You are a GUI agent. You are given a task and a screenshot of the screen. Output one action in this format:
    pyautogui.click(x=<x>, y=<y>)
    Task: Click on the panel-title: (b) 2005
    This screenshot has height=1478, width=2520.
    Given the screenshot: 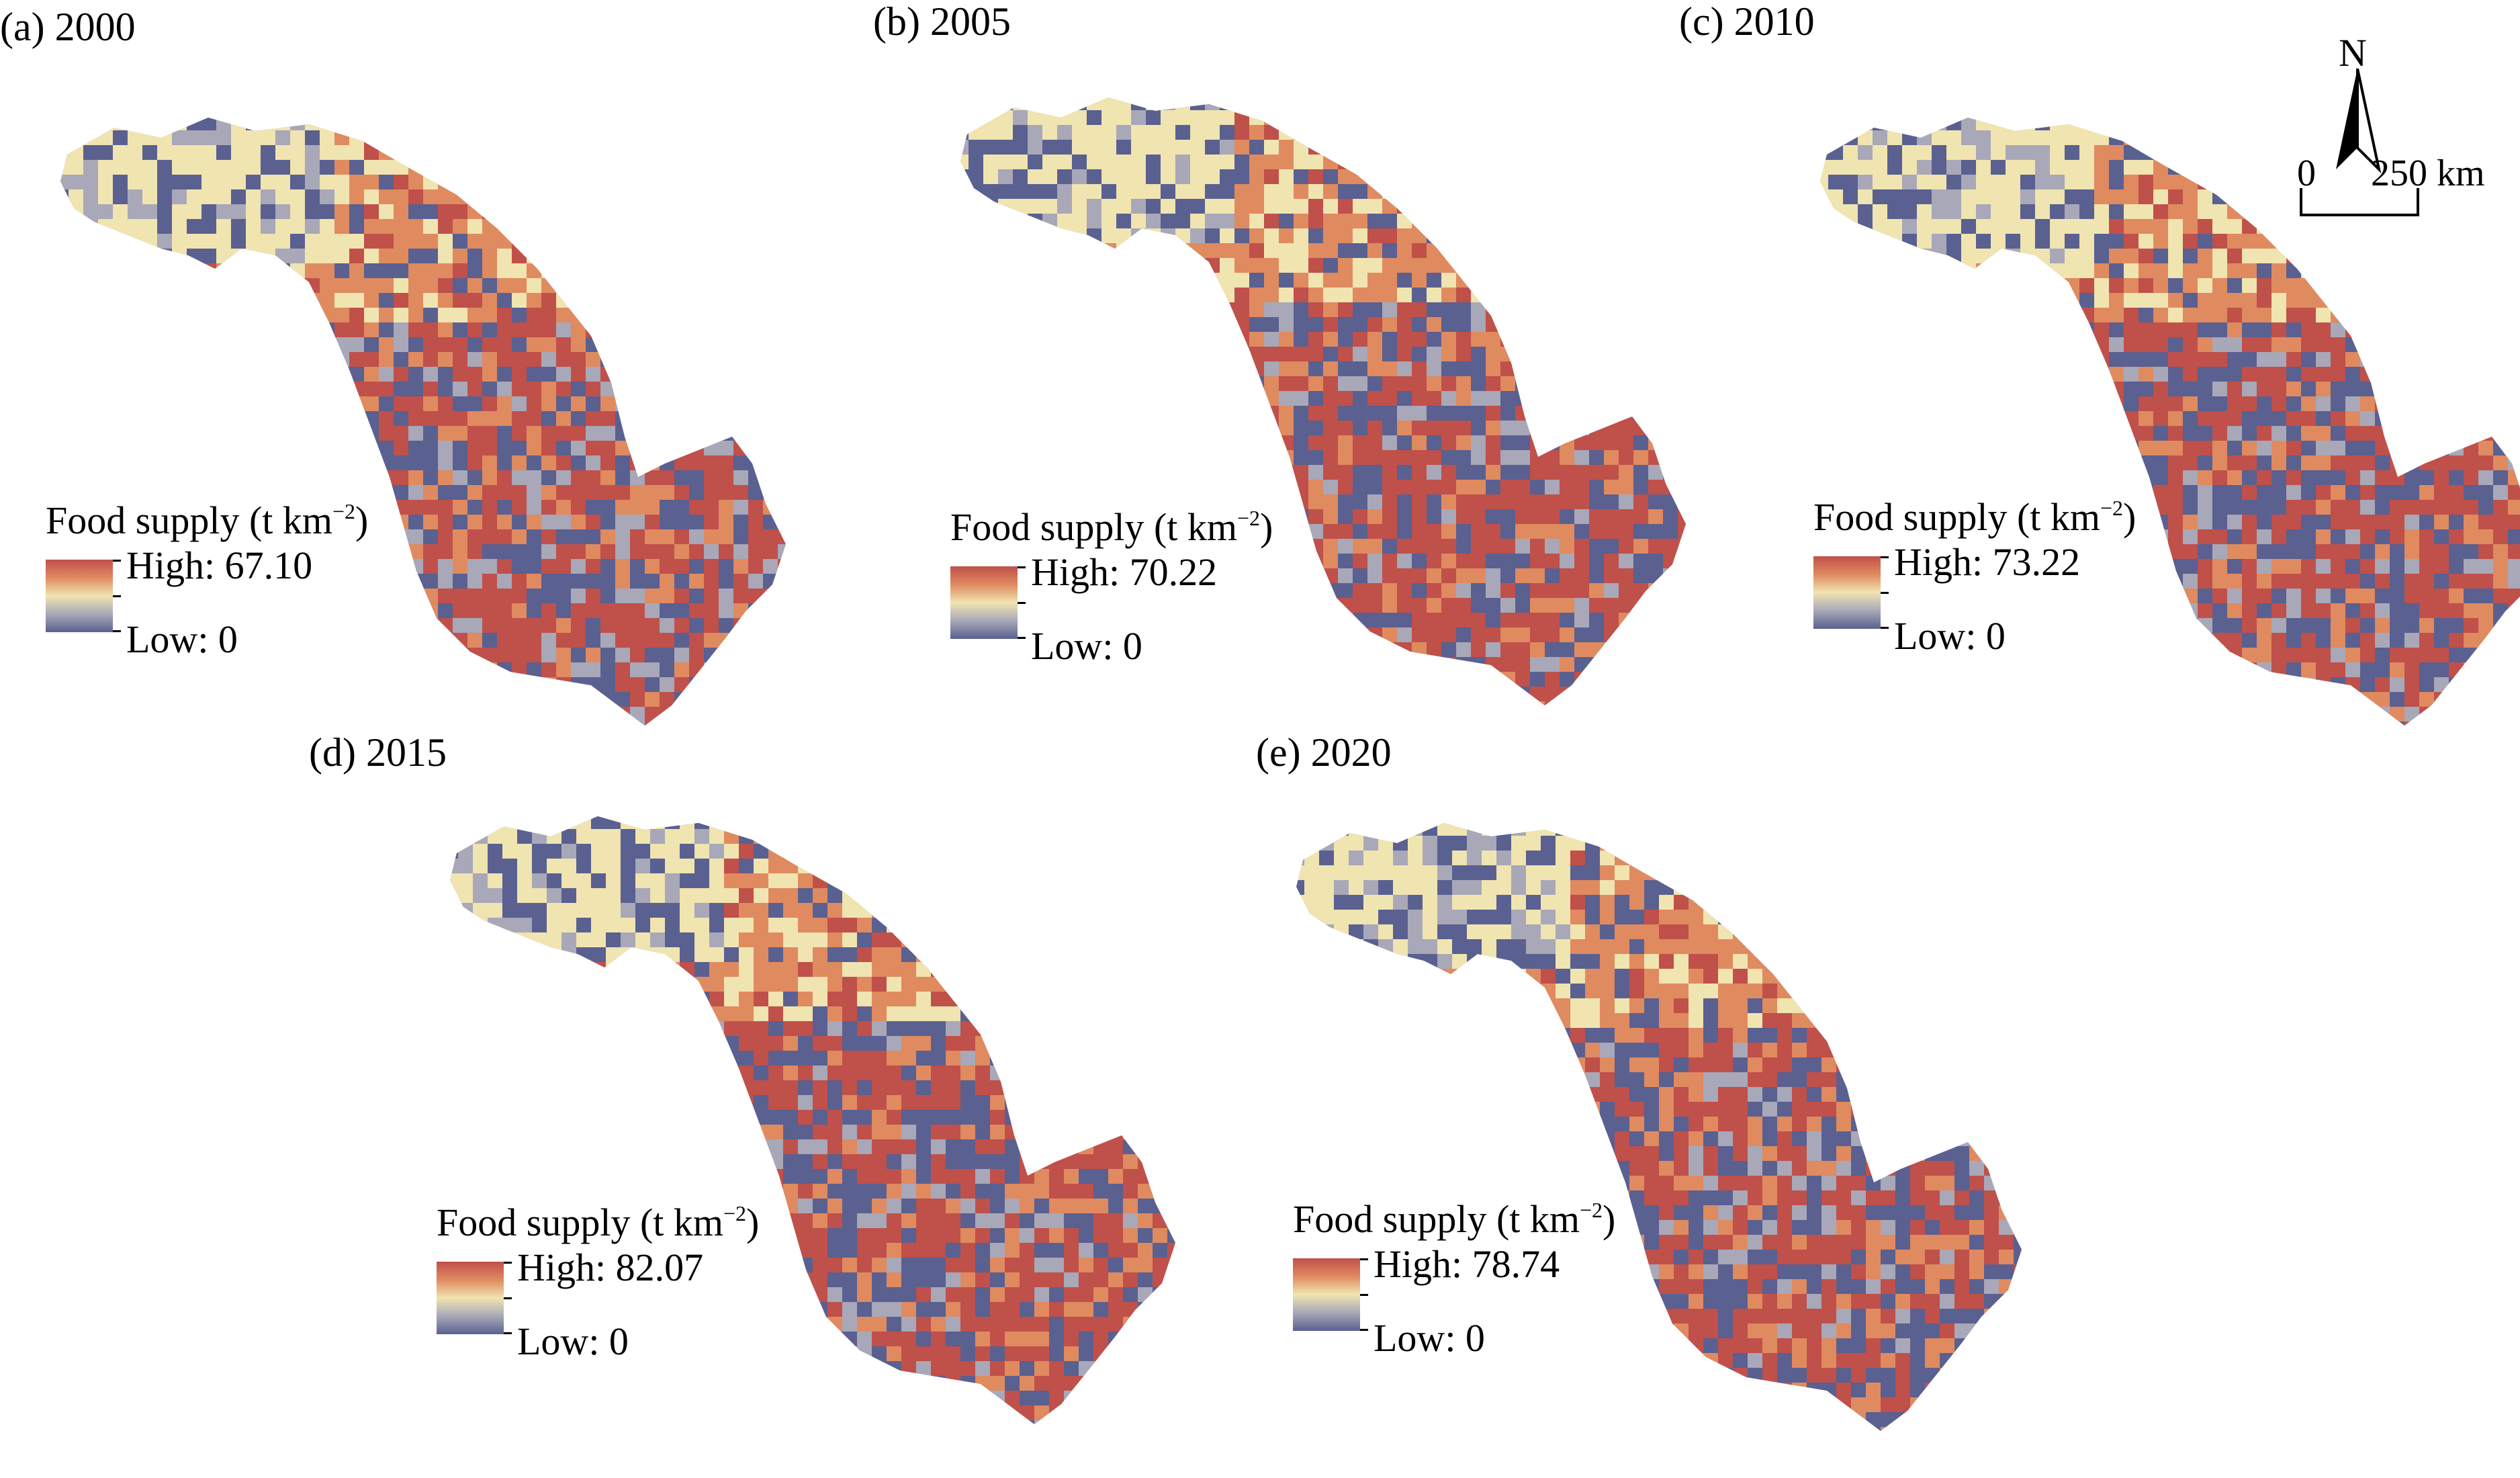 What is the action you would take?
    pyautogui.click(x=942, y=21)
    